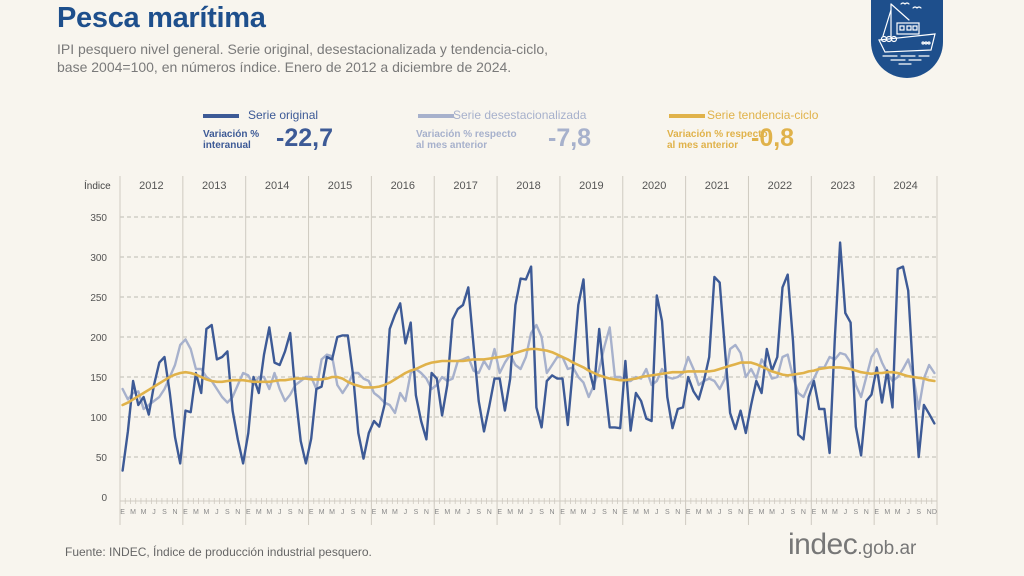 This screenshot has width=1024, height=576. I want to click on year-label: 2016, so click(403, 186).